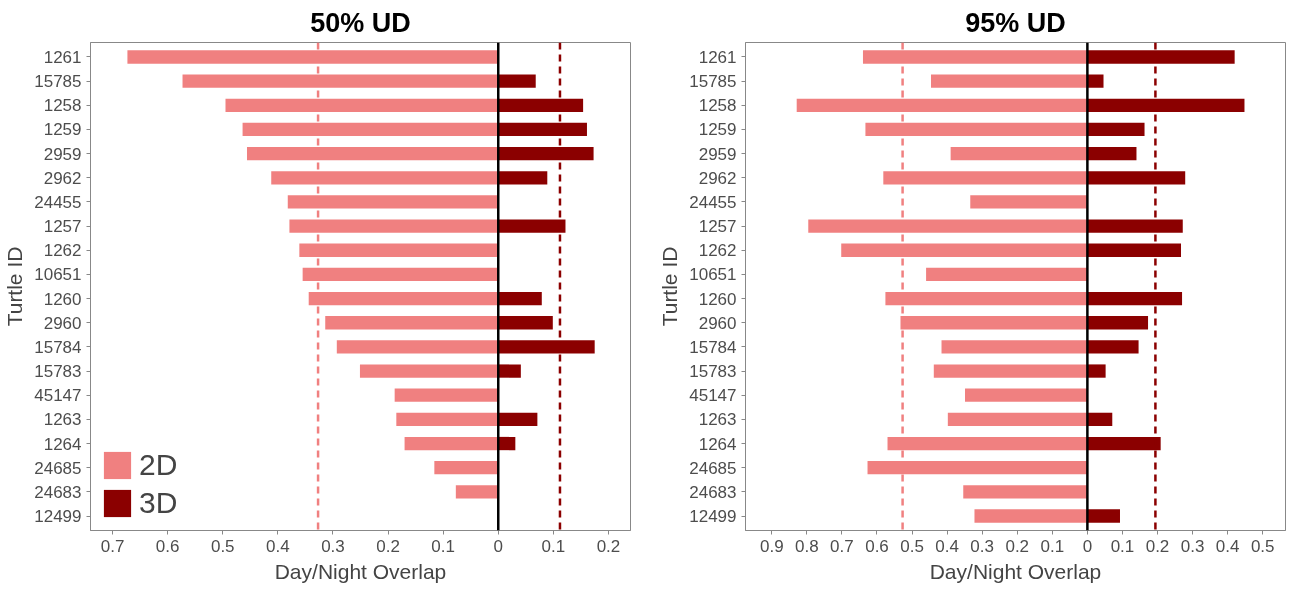 The width and height of the screenshot is (1310, 590). What do you see at coordinates (1015, 22) in the screenshot?
I see `chart-title: 95% UD` at bounding box center [1015, 22].